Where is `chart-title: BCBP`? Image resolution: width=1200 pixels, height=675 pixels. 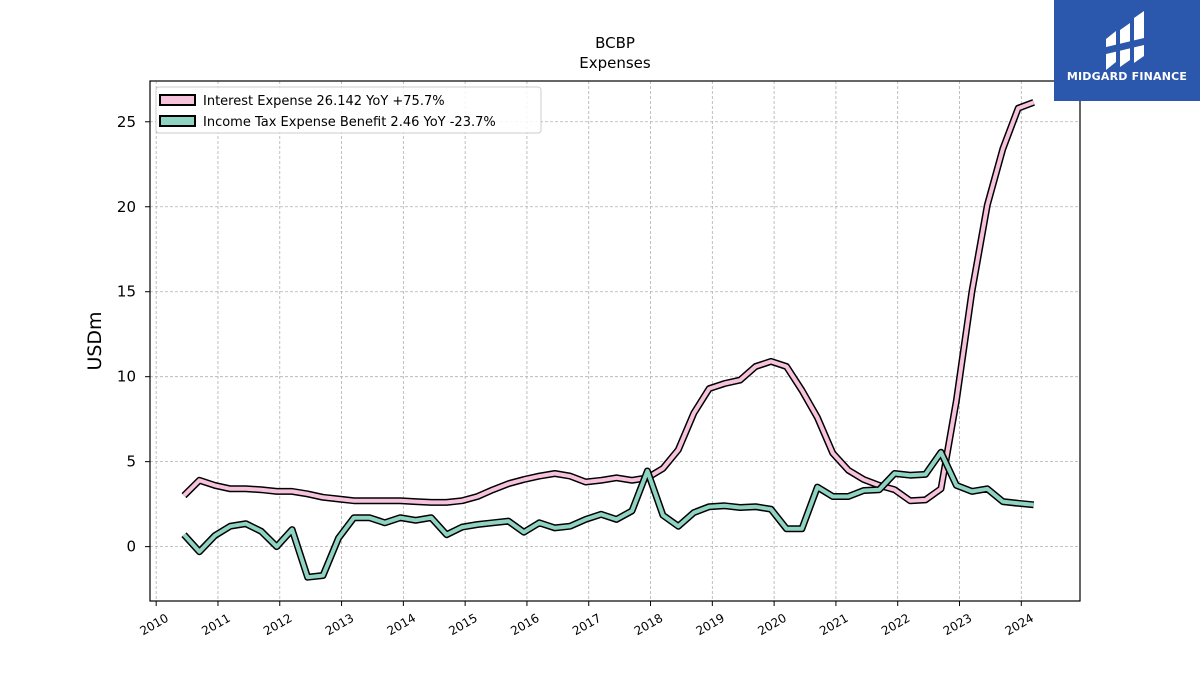
chart-title: BCBP is located at coordinates (615, 43).